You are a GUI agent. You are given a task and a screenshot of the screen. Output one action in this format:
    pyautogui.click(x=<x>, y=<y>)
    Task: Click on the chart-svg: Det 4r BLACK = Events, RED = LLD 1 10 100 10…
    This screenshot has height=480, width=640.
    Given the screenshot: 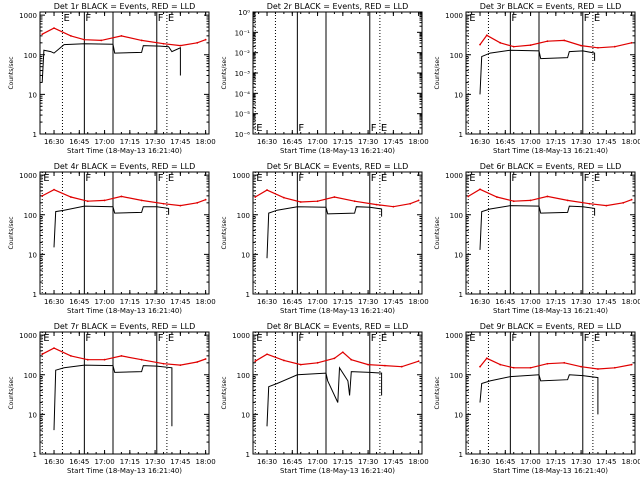 What is the action you would take?
    pyautogui.click(x=112, y=238)
    